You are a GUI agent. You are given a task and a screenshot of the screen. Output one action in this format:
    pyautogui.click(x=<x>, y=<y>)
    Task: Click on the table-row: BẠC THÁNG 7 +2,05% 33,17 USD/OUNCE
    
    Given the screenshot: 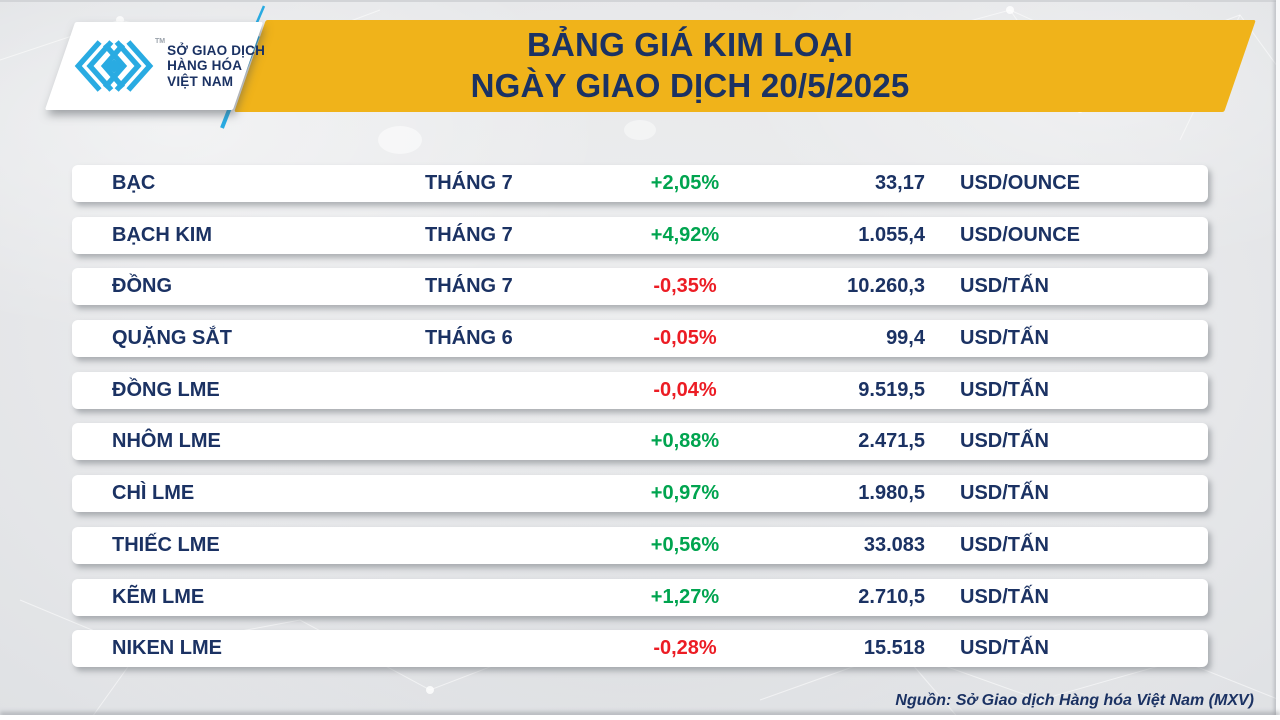 What is the action you would take?
    pyautogui.click(x=640, y=183)
    